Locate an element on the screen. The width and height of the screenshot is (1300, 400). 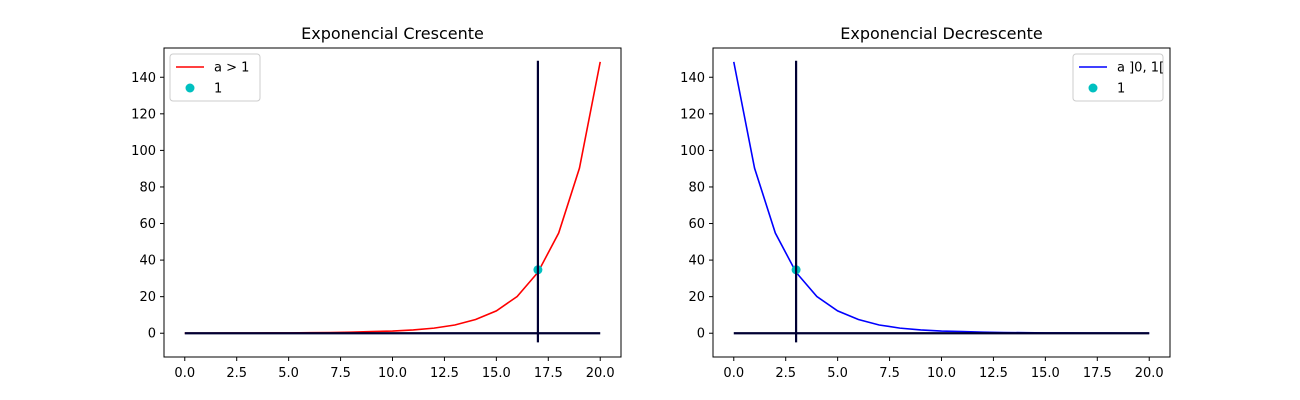
chart-title: Exponencial Decrescente is located at coordinates (941, 33).